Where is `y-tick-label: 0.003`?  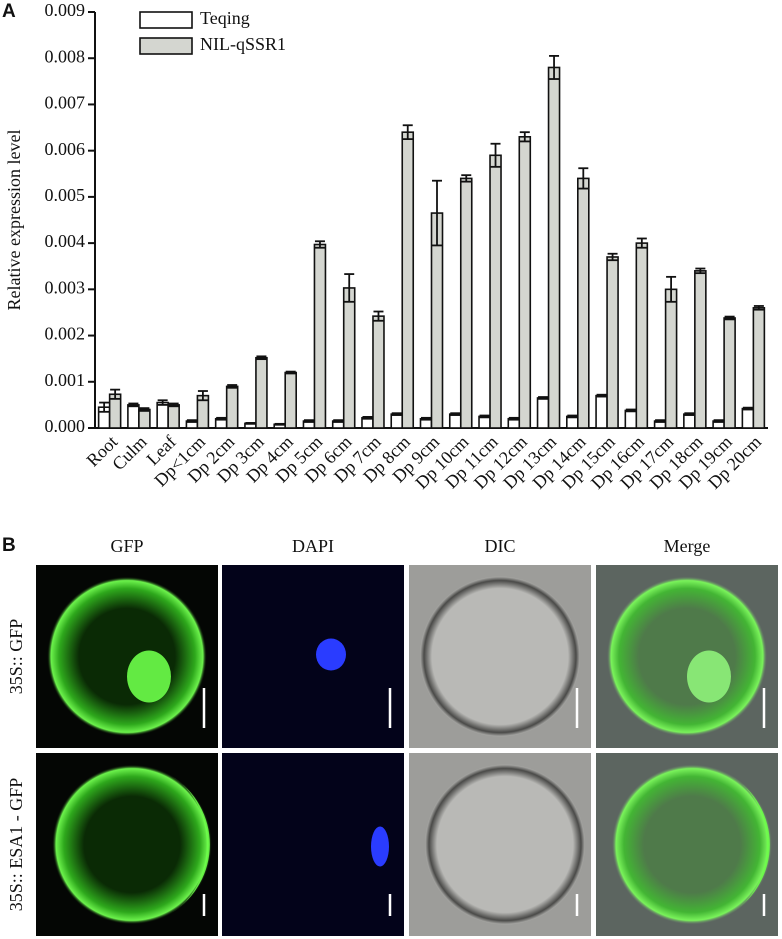 y-tick-label: 0.003 is located at coordinates (65, 287).